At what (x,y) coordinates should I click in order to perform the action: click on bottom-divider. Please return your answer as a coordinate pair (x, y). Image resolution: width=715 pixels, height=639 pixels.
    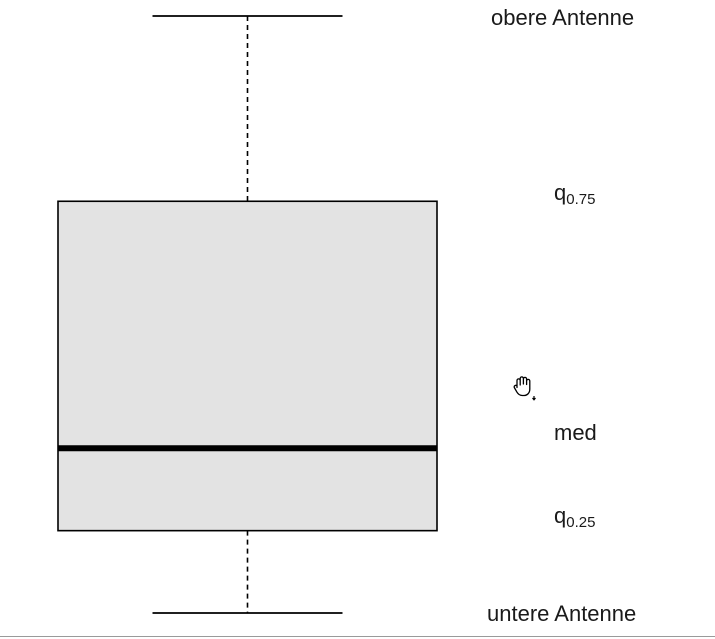
    Looking at the image, I should click on (357, 636).